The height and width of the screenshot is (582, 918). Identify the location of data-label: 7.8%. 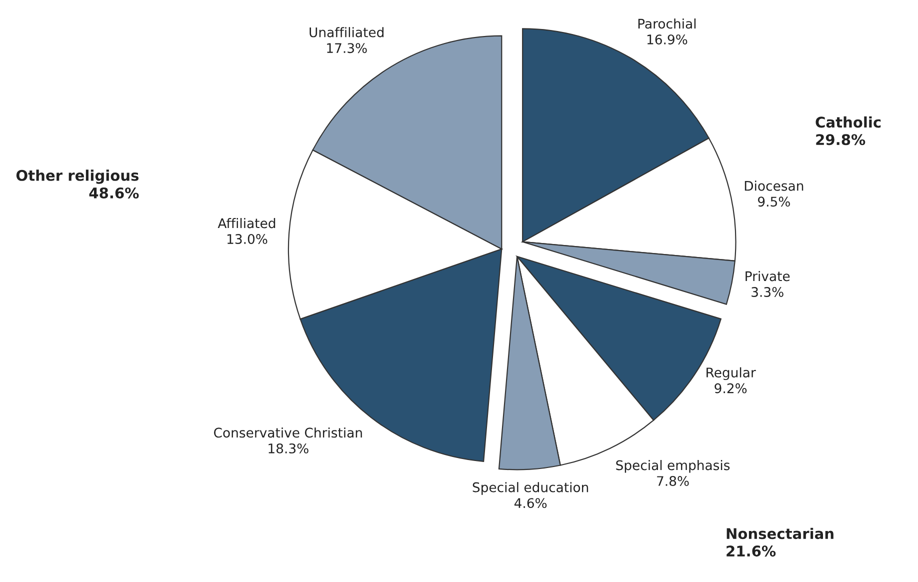
(673, 481).